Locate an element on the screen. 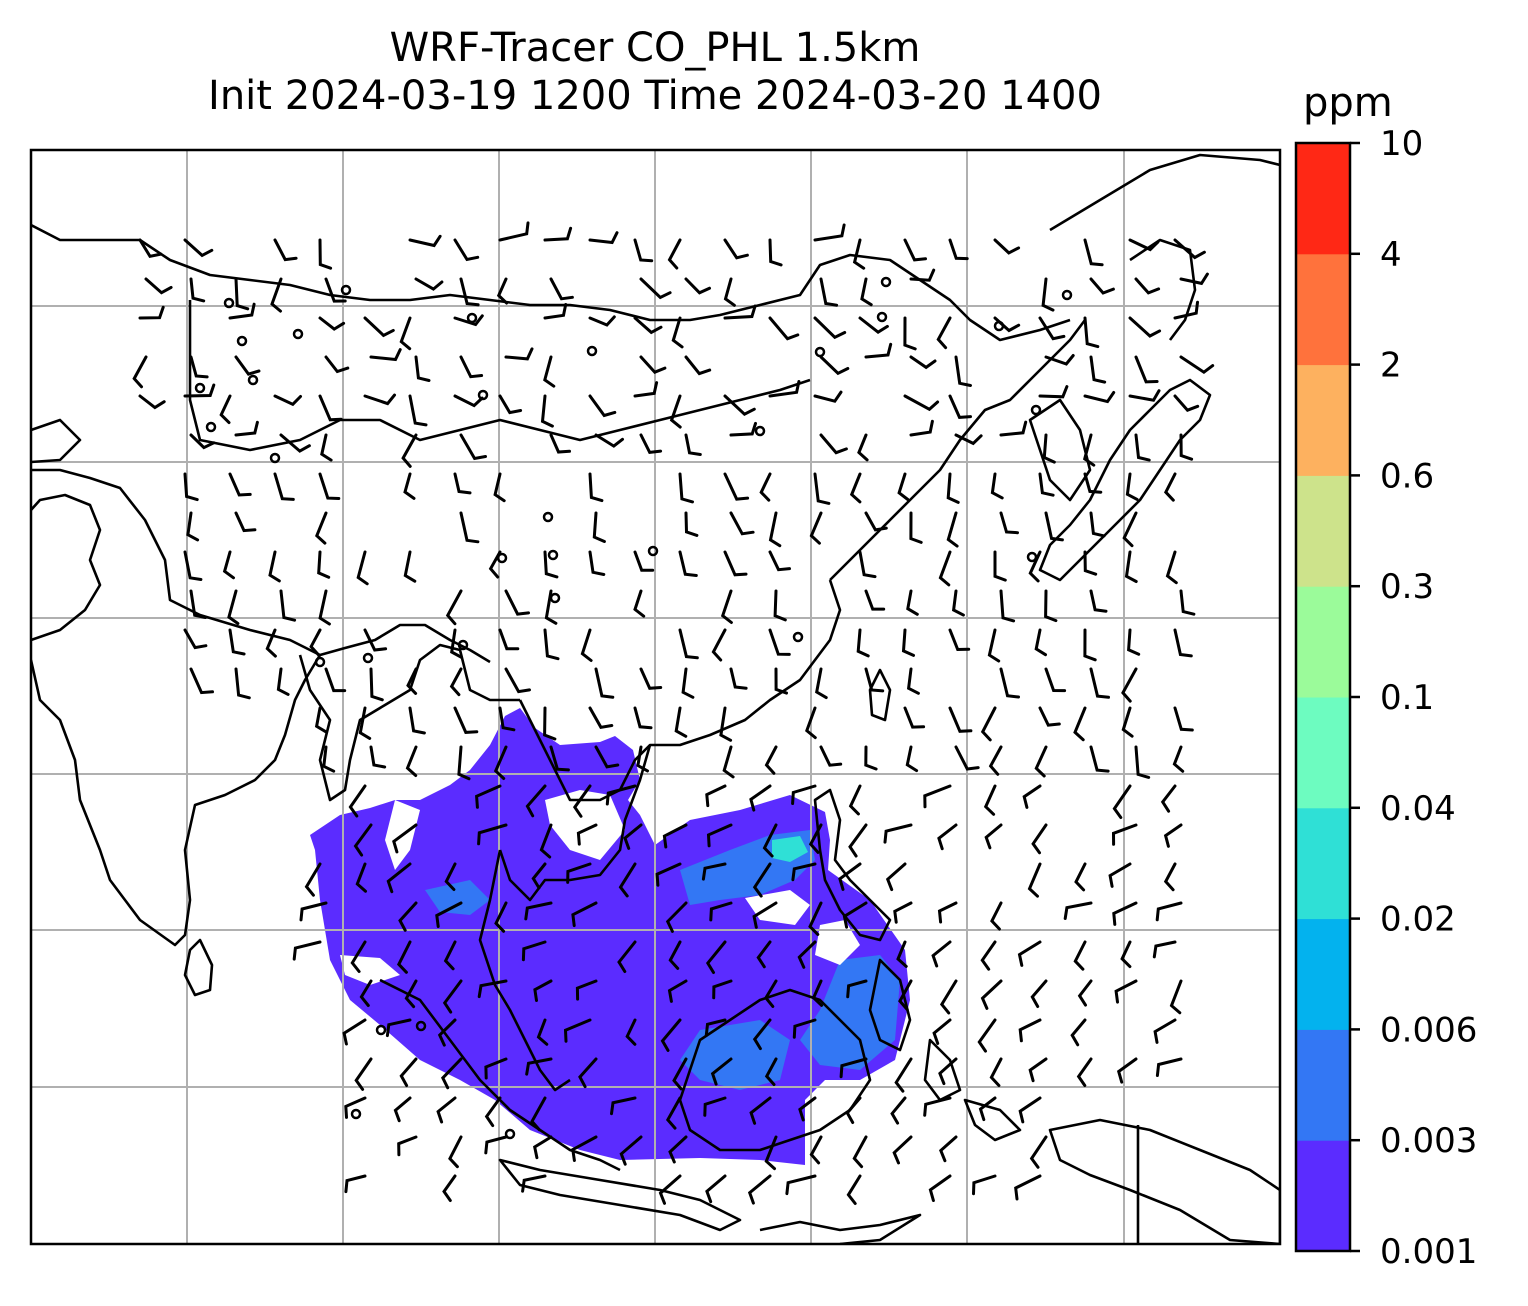 The height and width of the screenshot is (1306, 1528). central-asia-border is located at coordinates (56, 441).